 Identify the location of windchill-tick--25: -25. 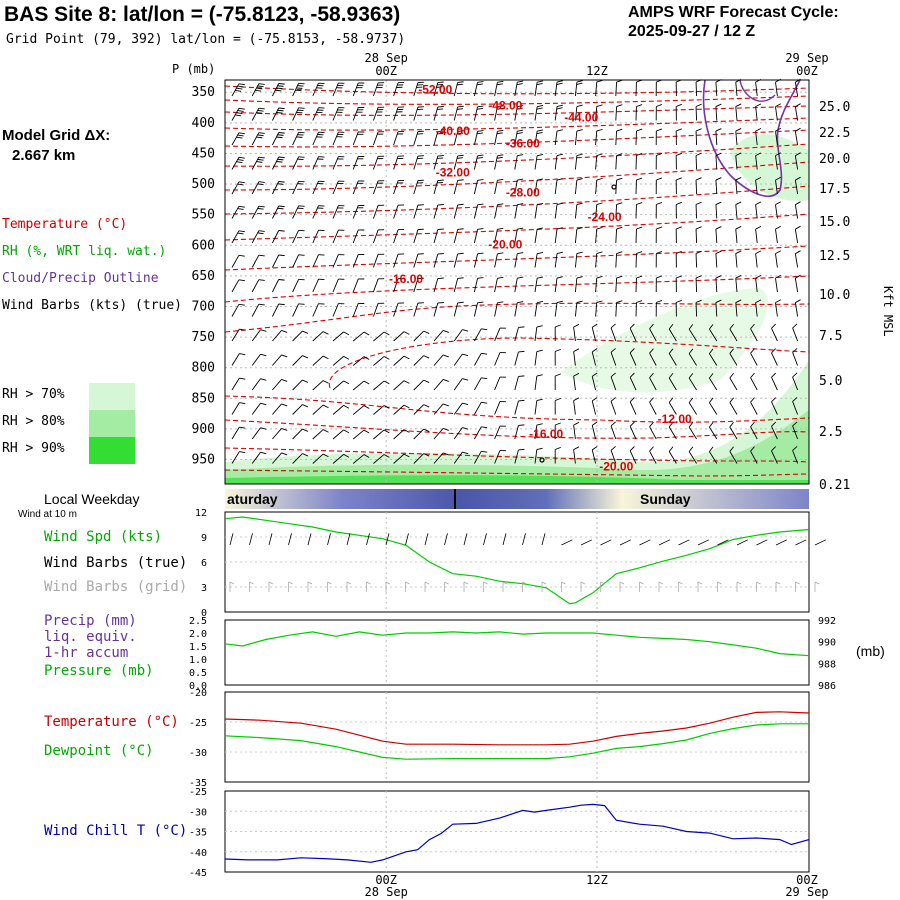
(198, 792).